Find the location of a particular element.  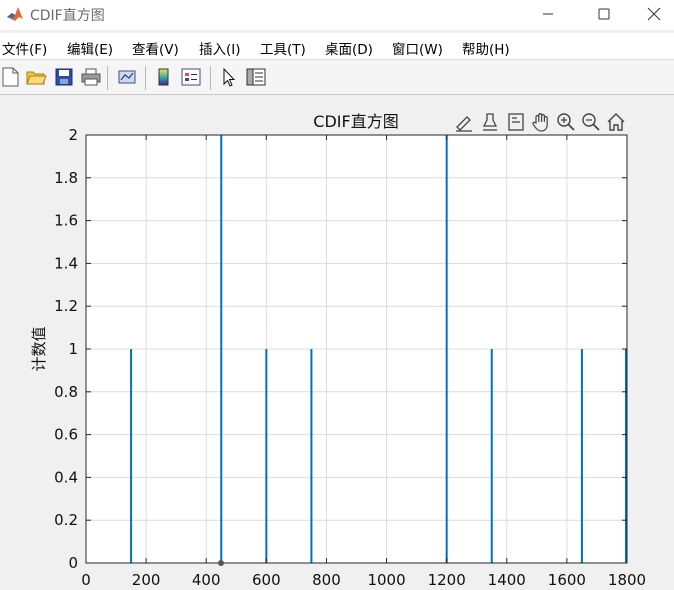

menu-view: 查看(V) is located at coordinates (155, 50).